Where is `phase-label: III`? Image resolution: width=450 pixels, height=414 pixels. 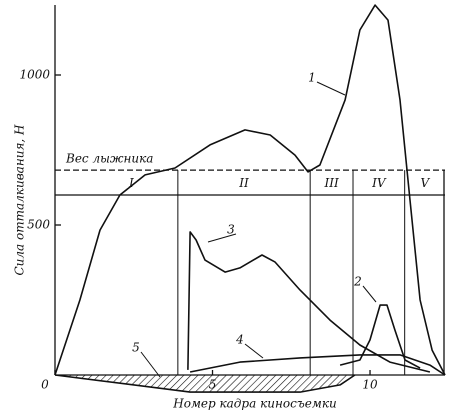
phase-label: III is located at coordinates (330, 183).